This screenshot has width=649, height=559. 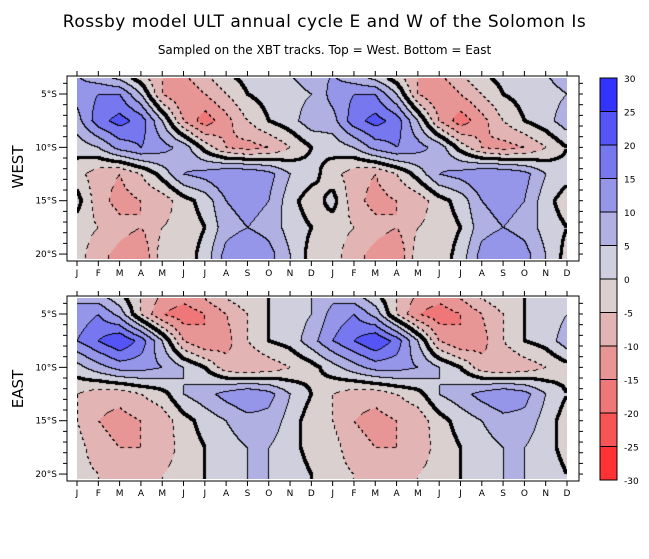 What do you see at coordinates (629, 181) in the screenshot?
I see `colorbar-label: 15` at bounding box center [629, 181].